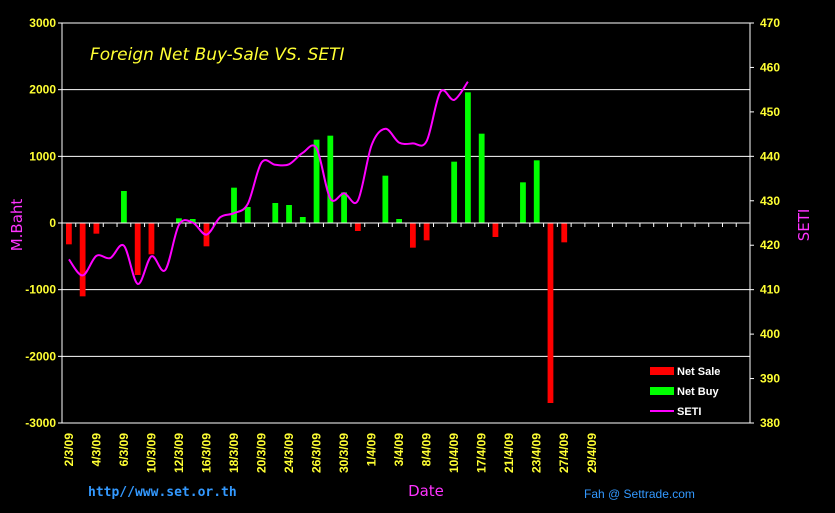 This screenshot has width=835, height=513. What do you see at coordinates (40, 356) in the screenshot?
I see `y-tick-label: -2000` at bounding box center [40, 356].